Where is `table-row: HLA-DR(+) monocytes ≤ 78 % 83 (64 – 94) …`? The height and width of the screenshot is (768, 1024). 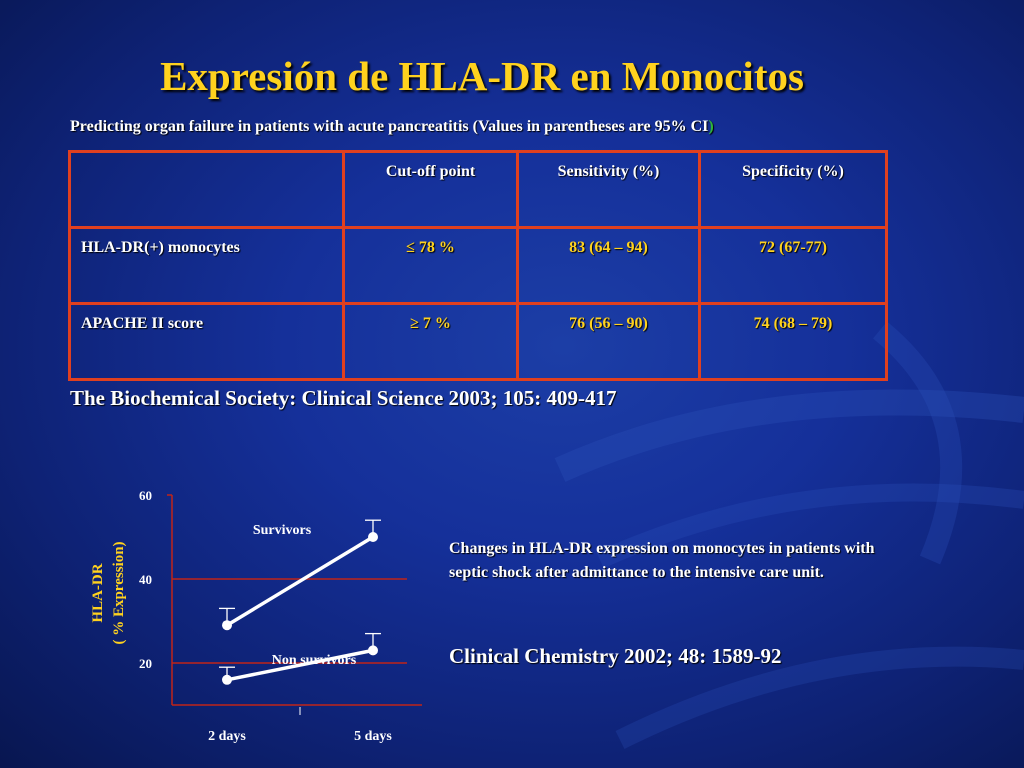 table-row: HLA-DR(+) monocytes ≤ 78 % 83 (64 – 94) … is located at coordinates (478, 265).